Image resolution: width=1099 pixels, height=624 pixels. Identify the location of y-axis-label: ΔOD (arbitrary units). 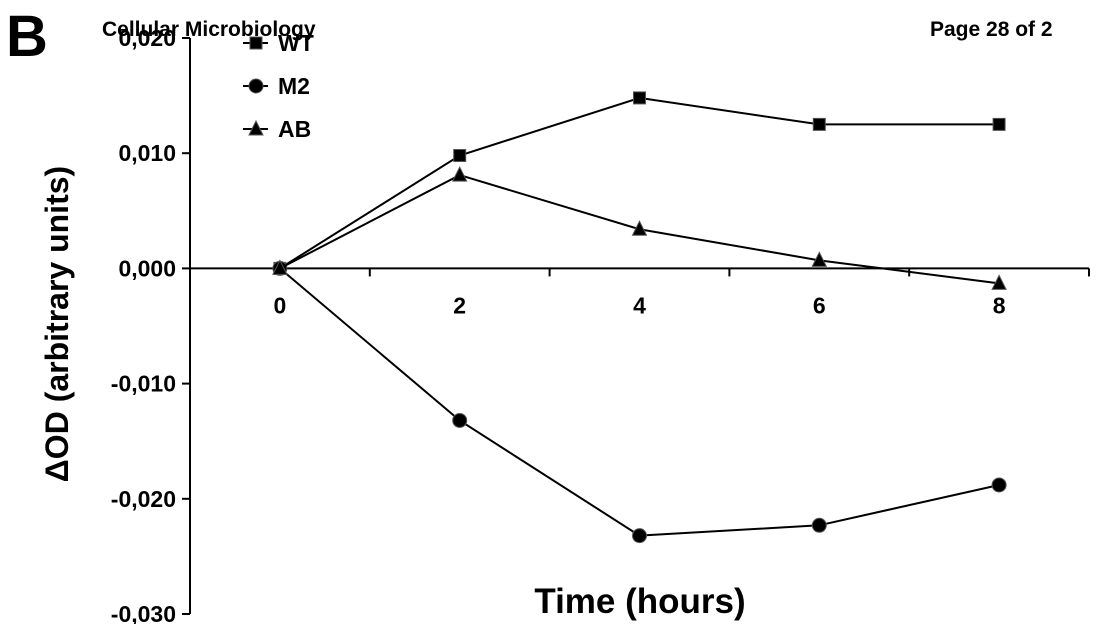
(57, 324).